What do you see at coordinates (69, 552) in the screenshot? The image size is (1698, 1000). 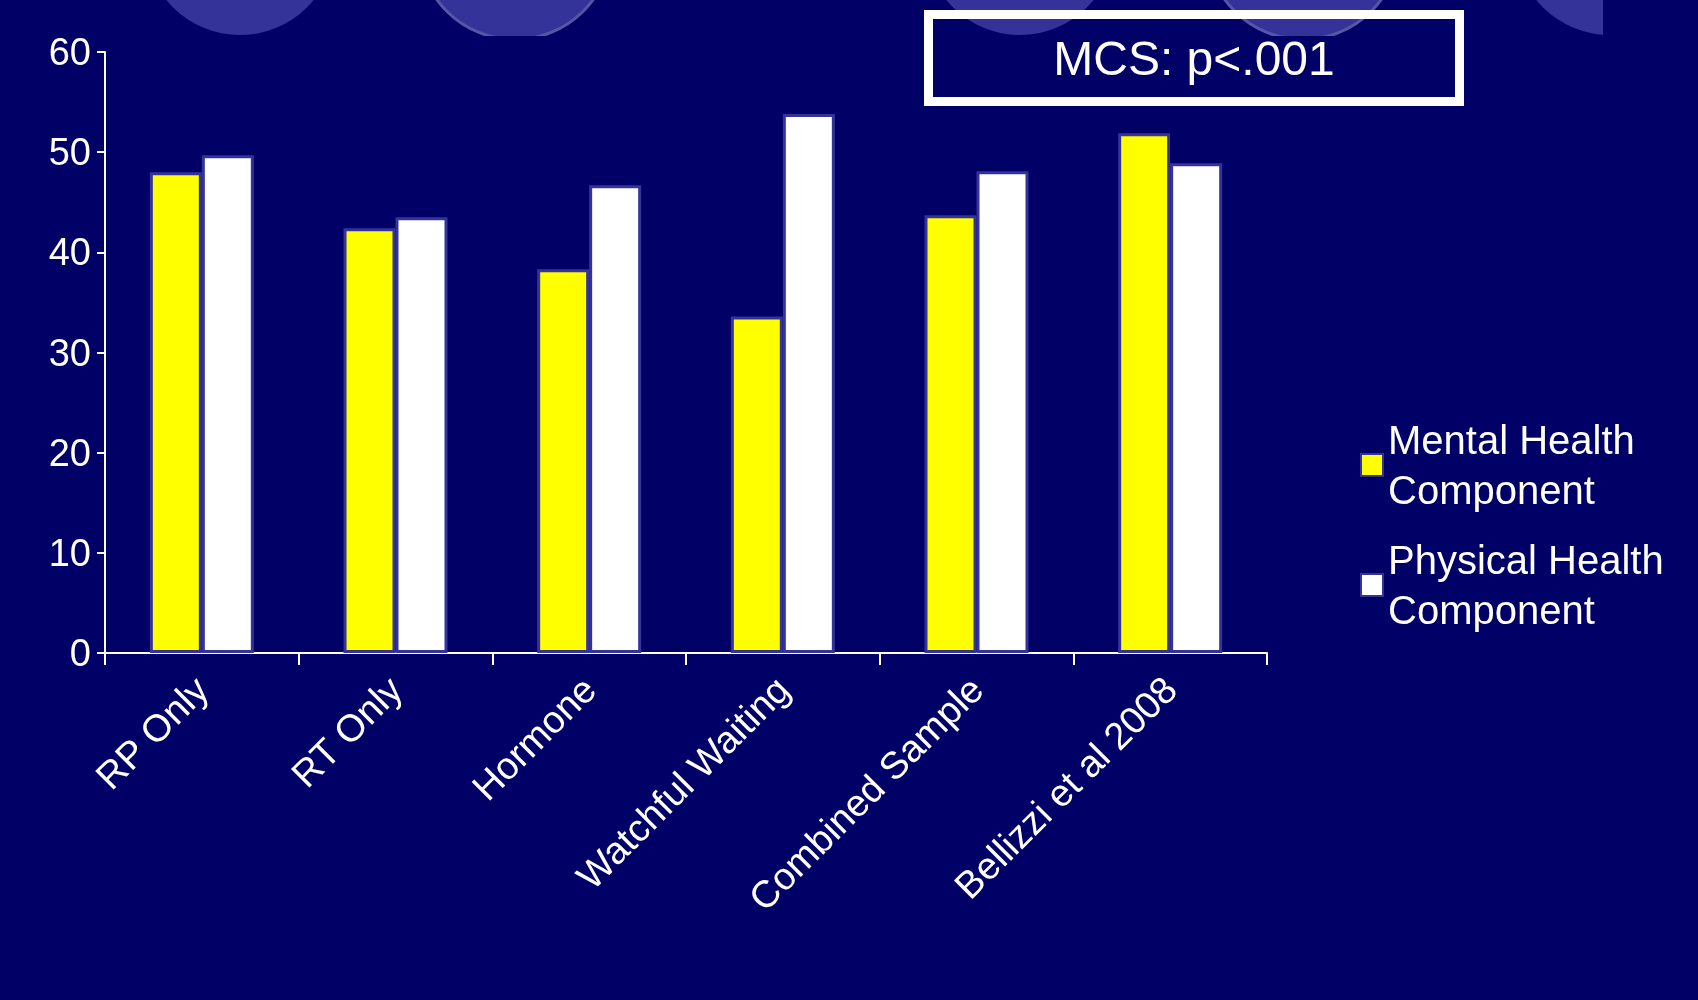 I see `y-tick-label: 10` at bounding box center [69, 552].